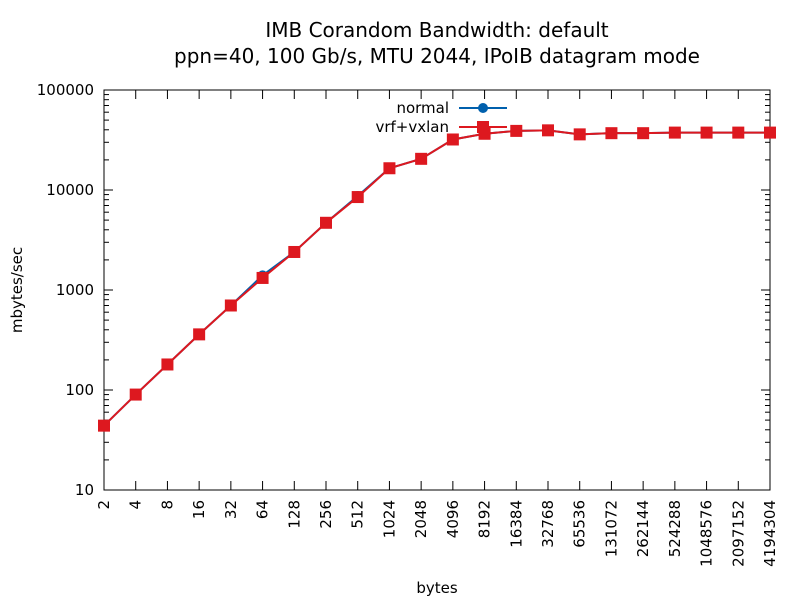 This screenshot has height=600, width=800. I want to click on x-tick-label: 131072, so click(611, 528).